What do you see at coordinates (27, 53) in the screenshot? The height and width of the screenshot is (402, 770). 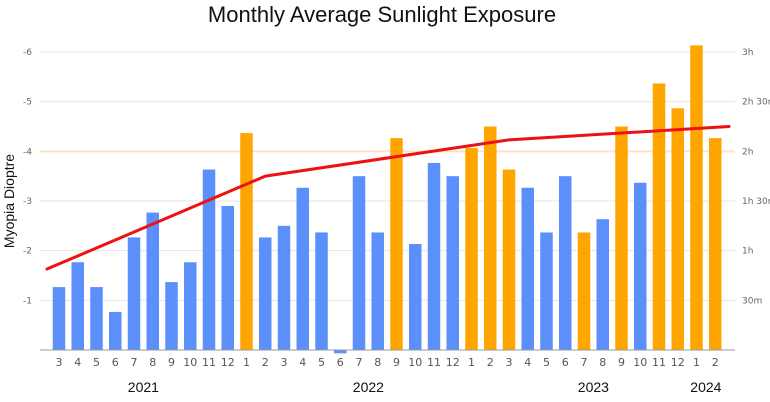 I see `left-tick-label: -6` at bounding box center [27, 53].